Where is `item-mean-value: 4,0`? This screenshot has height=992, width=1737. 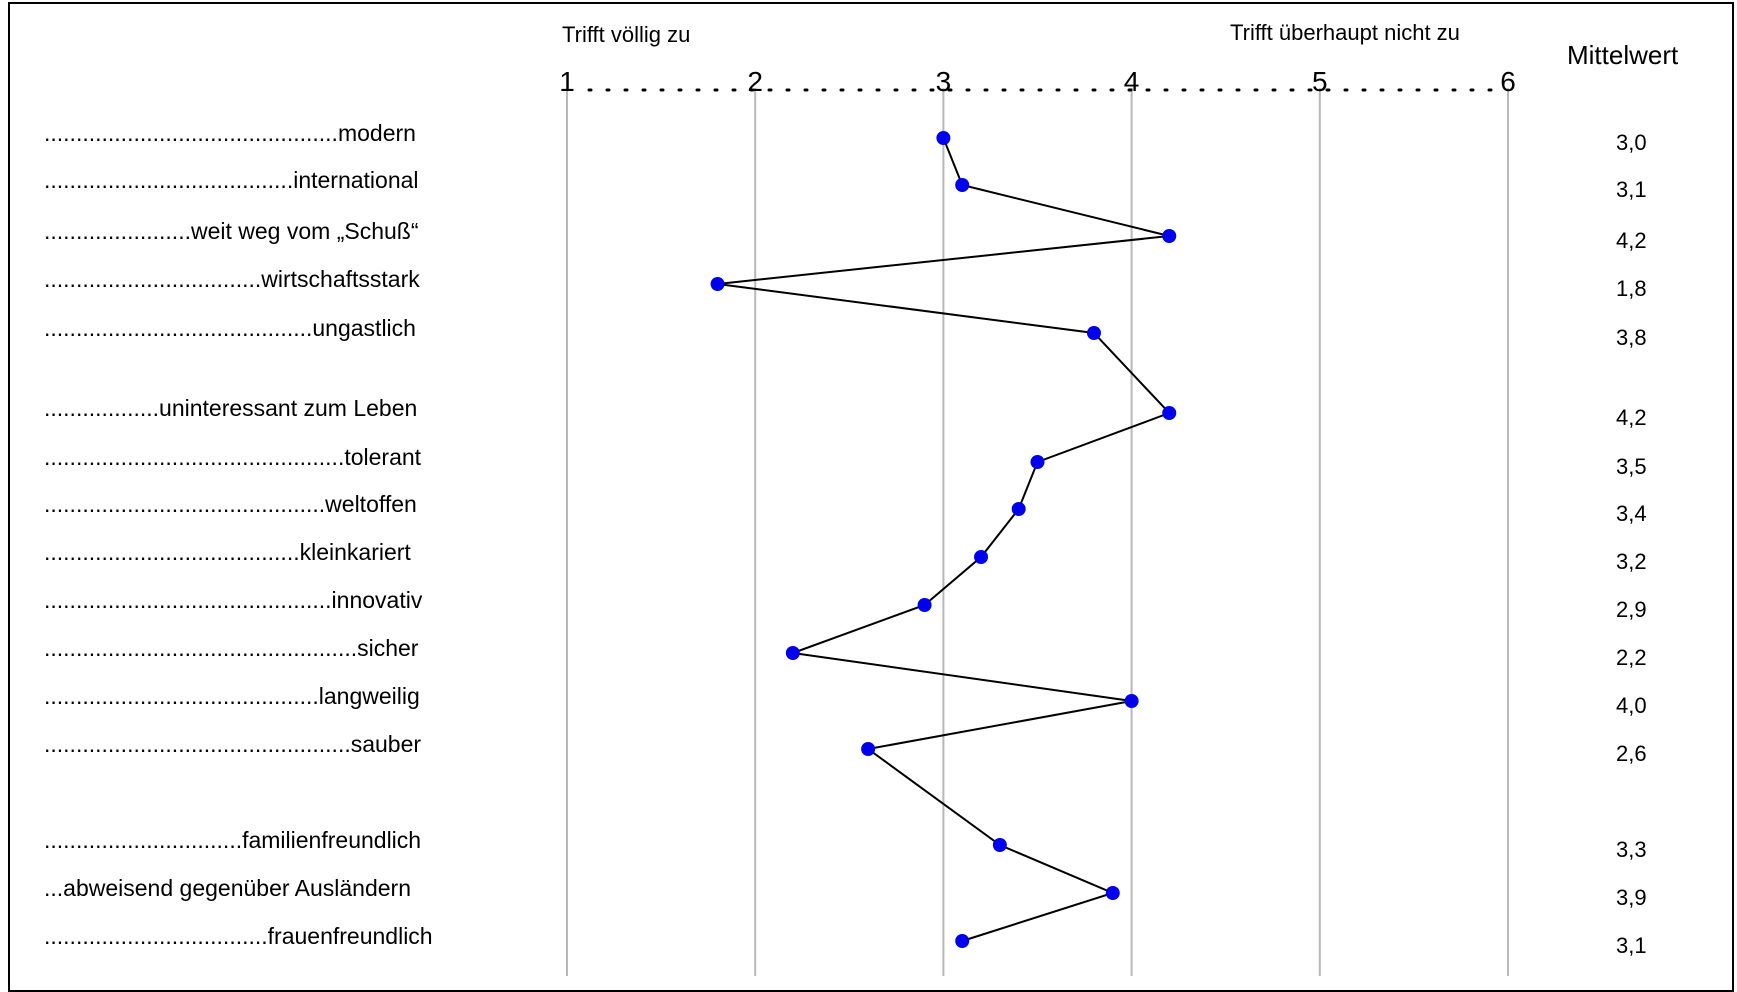
item-mean-value: 4,0 is located at coordinates (1631, 705).